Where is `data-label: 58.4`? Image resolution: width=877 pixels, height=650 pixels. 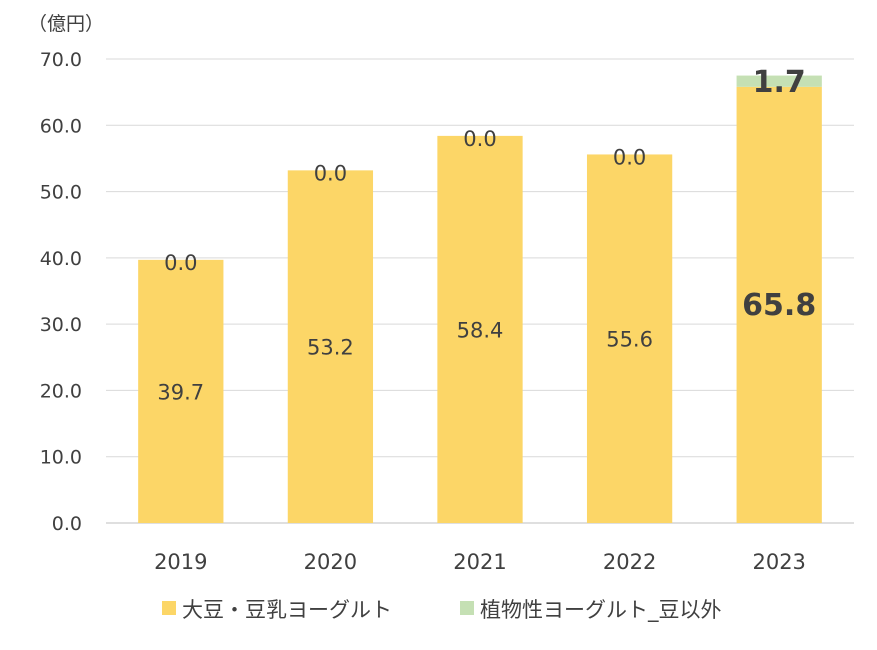 data-label: 58.4 is located at coordinates (480, 330).